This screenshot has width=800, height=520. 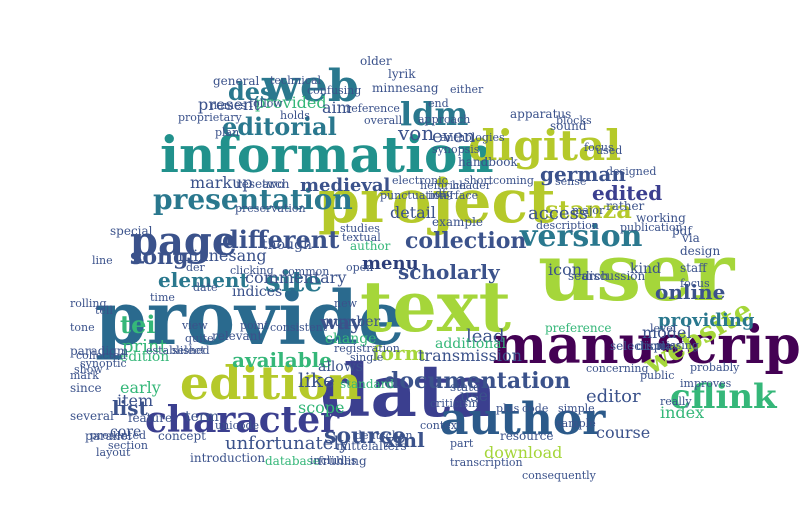 What do you see at coordinates (571, 181) in the screenshot?
I see `word-sense: sense` at bounding box center [571, 181].